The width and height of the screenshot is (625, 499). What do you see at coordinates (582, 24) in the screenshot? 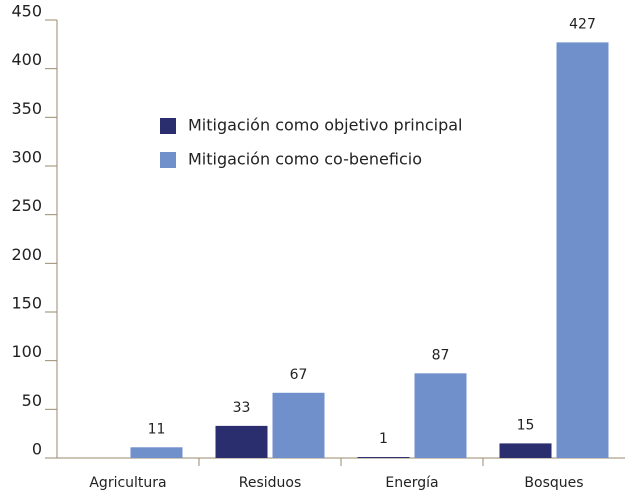
I see `value-label: 427` at bounding box center [582, 24].